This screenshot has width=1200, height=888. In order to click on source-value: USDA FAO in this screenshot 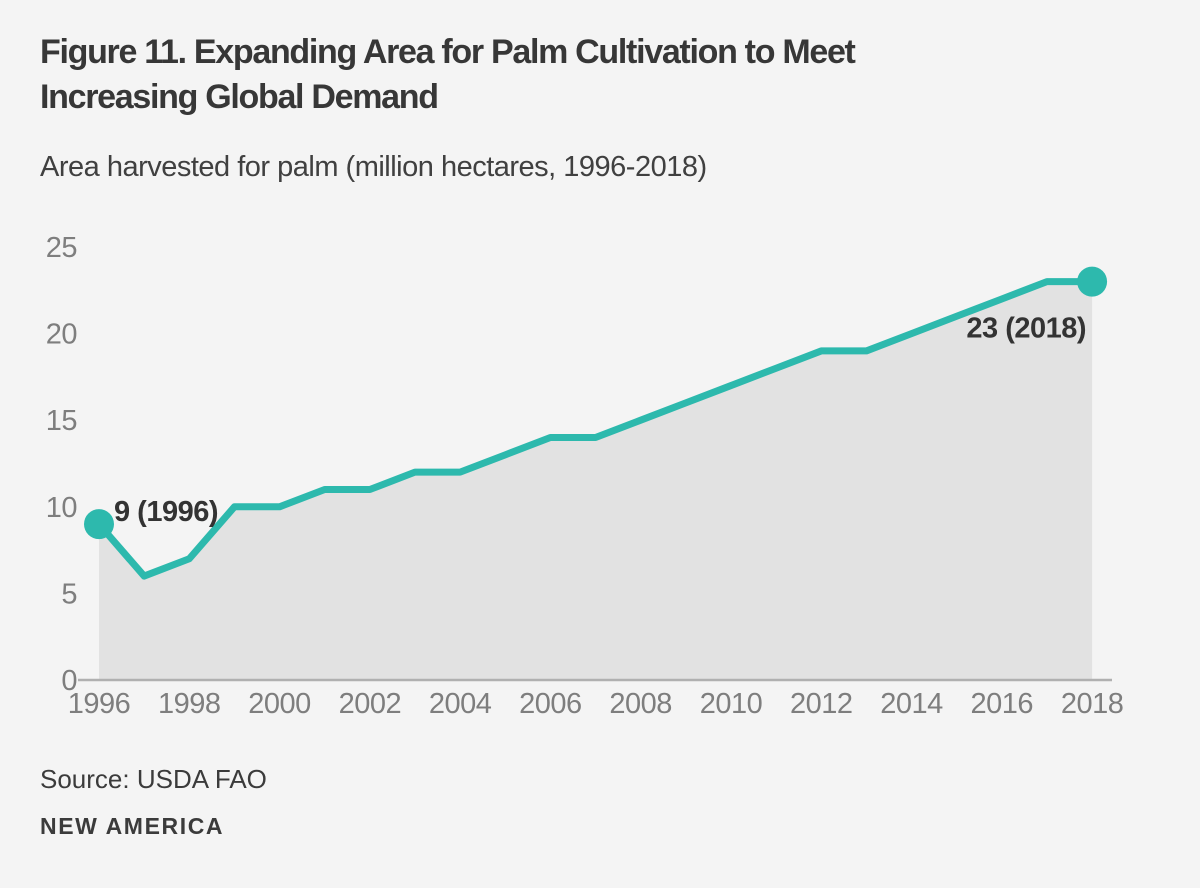, I will do `click(201, 779)`.